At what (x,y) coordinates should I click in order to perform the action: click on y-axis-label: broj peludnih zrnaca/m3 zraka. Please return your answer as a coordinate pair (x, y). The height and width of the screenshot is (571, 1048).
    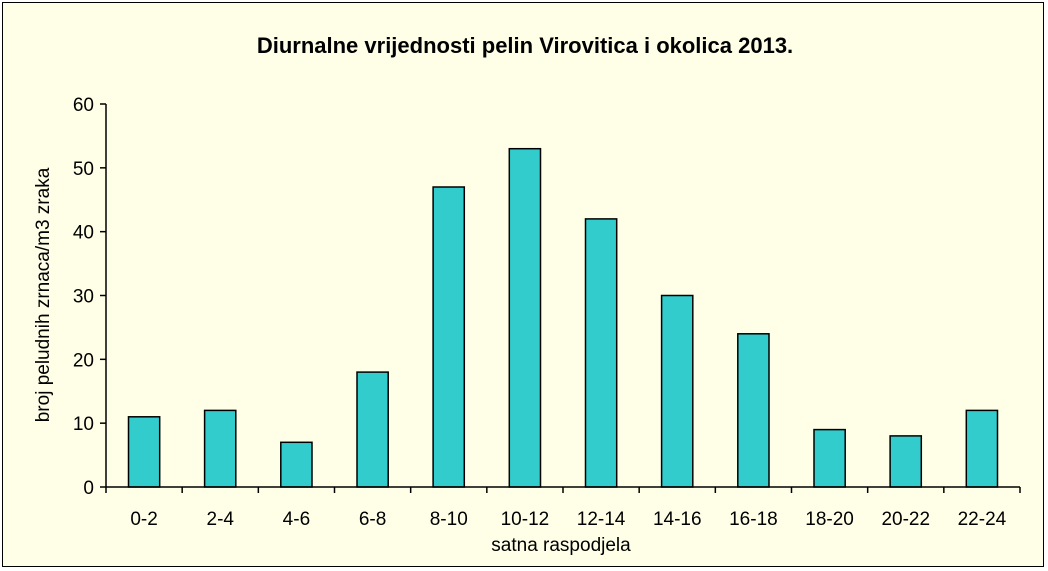
    Looking at the image, I should click on (43, 294).